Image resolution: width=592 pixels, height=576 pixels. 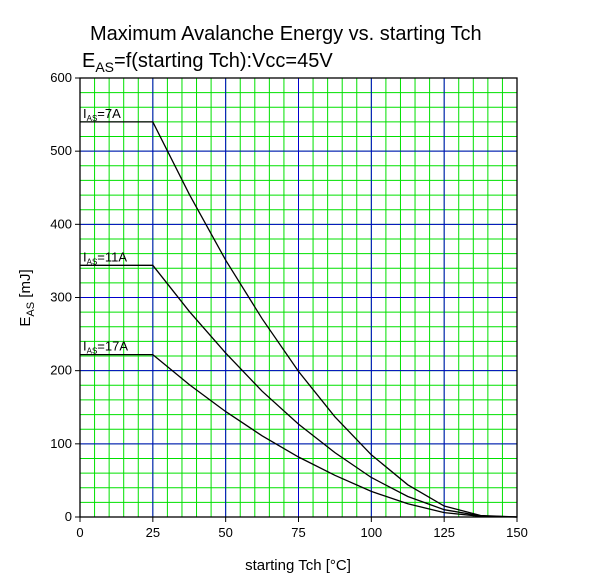 What do you see at coordinates (105, 231) in the screenshot?
I see `series-labels: IAS=7A IAS=11A IAS=17A` at bounding box center [105, 231].